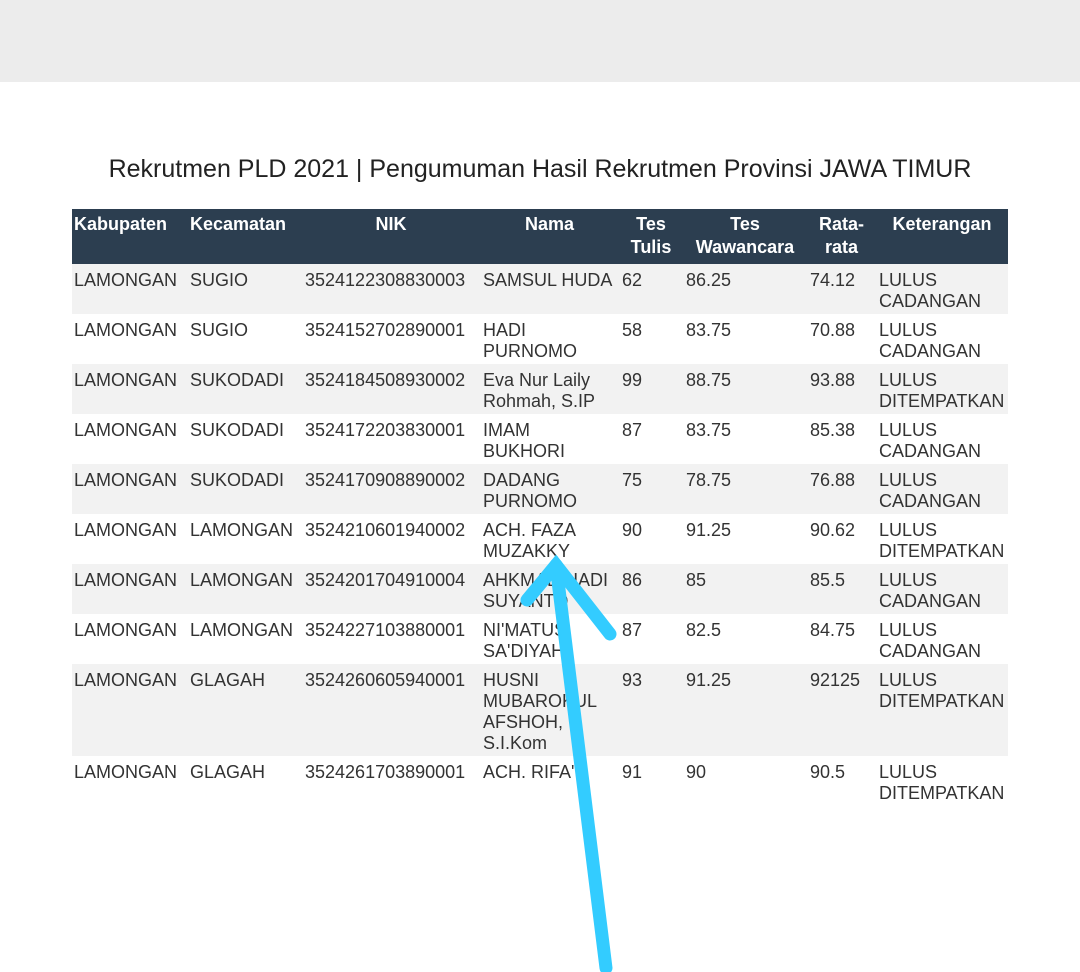 This screenshot has width=1080, height=972. Describe the element at coordinates (942, 236) in the screenshot. I see `column-header: Keterangan` at that location.